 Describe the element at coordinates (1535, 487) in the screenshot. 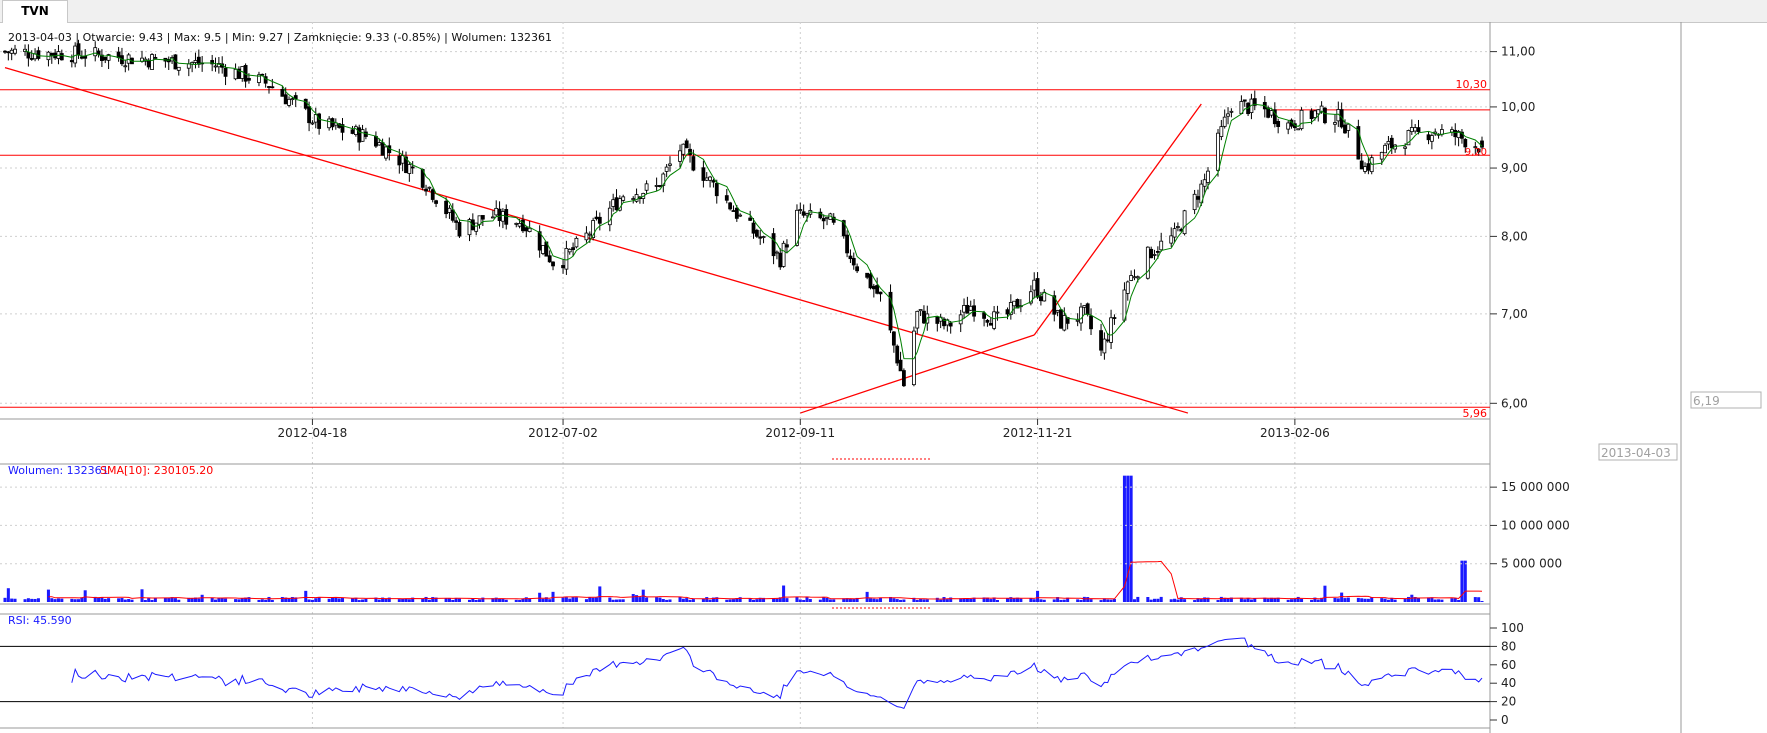

I see `volume-tick-label: 15 000 000` at that location.